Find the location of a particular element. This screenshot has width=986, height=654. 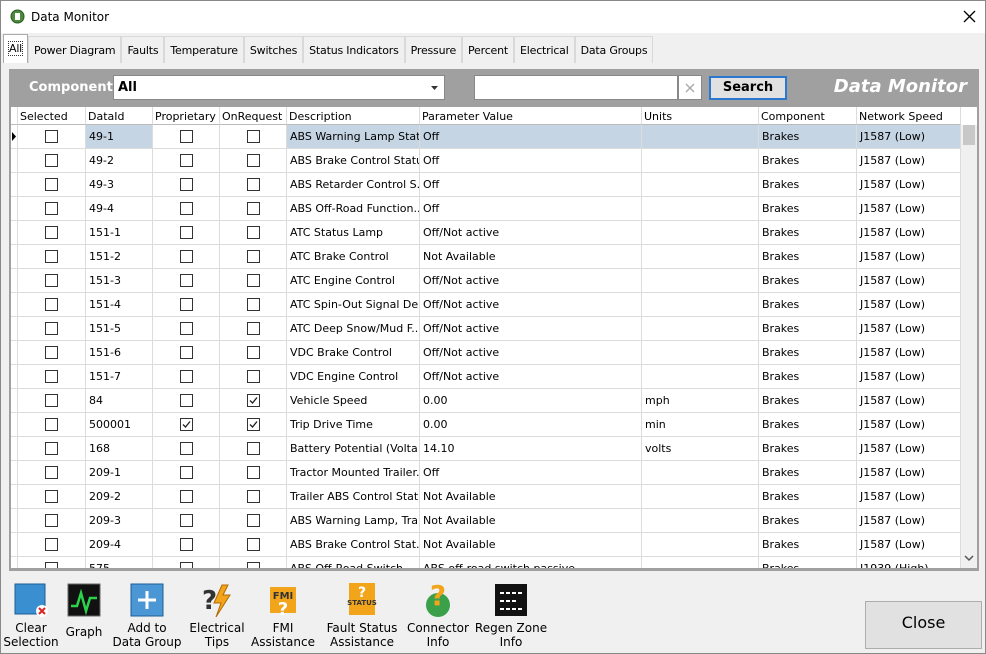

action-button: STATUS? Fault Status Assistance is located at coordinates (362, 616).